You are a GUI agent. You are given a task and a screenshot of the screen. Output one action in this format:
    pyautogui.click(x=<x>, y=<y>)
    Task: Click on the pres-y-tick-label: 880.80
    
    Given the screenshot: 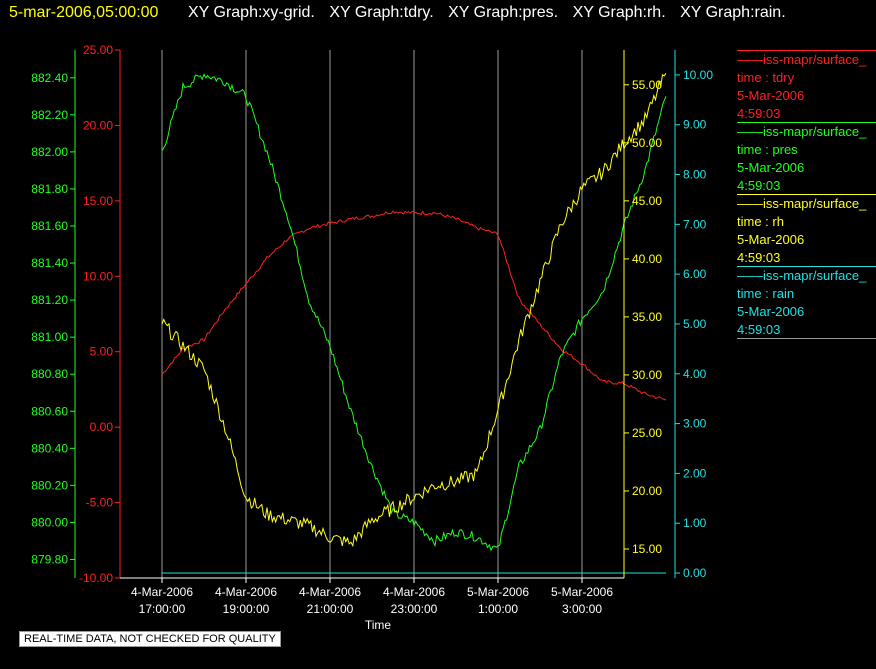 What is the action you would take?
    pyautogui.click(x=49, y=374)
    